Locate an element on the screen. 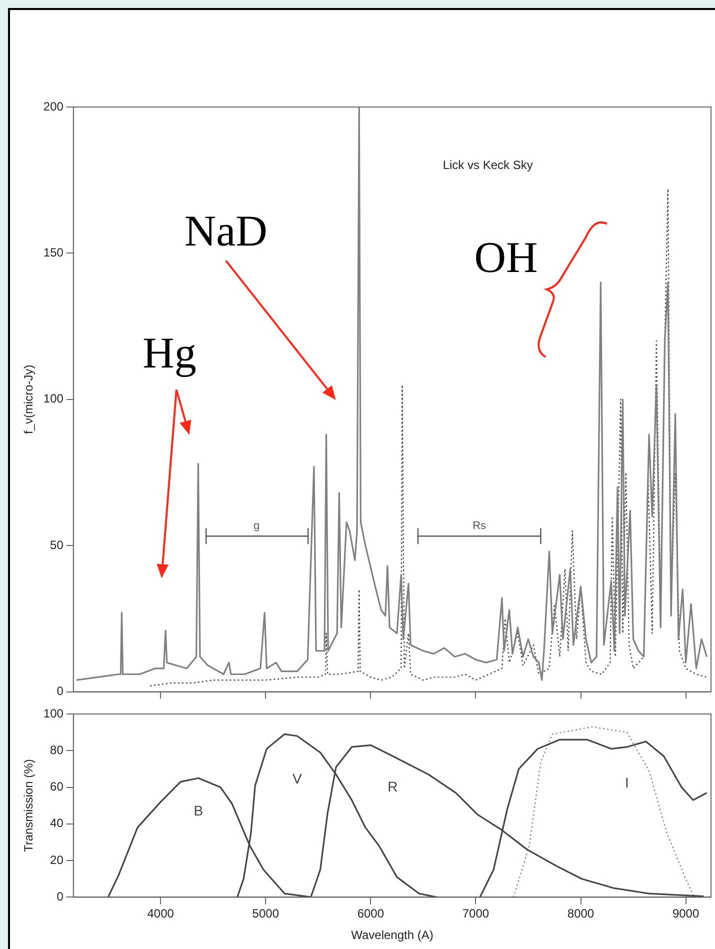 This screenshot has width=715, height=949. x-tick-label: 9000 is located at coordinates (686, 913).